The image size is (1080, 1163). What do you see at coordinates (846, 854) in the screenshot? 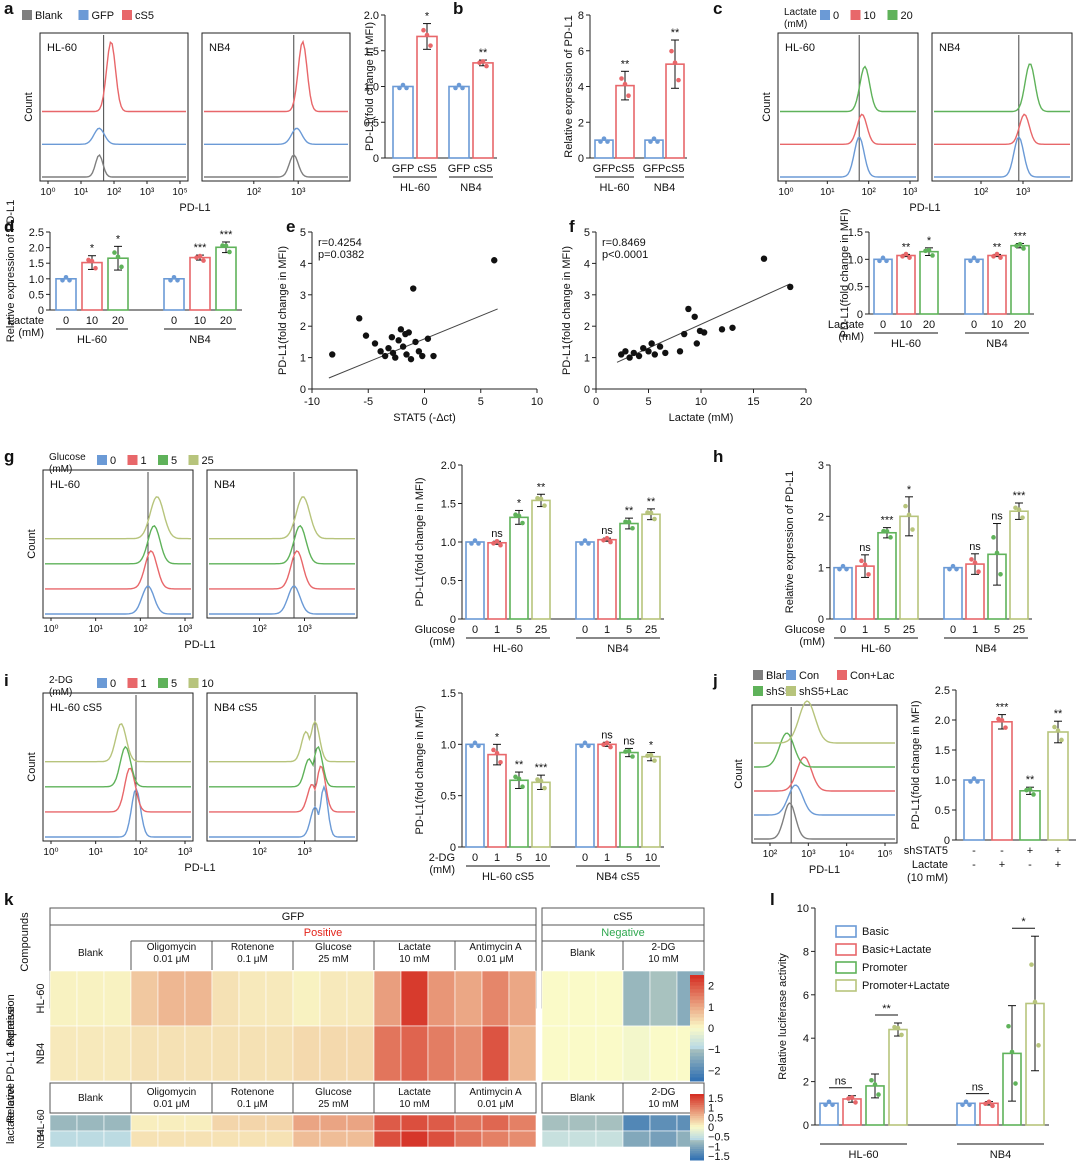
I see `x-tick-label: 10⁴` at bounding box center [846, 854].